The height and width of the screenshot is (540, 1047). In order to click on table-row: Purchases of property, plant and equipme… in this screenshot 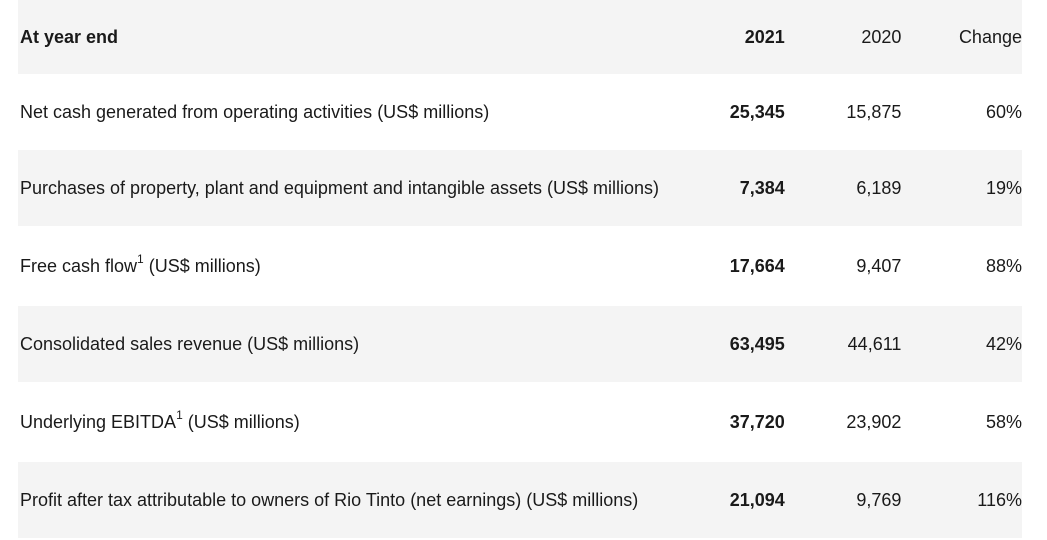, I will do `click(520, 188)`.